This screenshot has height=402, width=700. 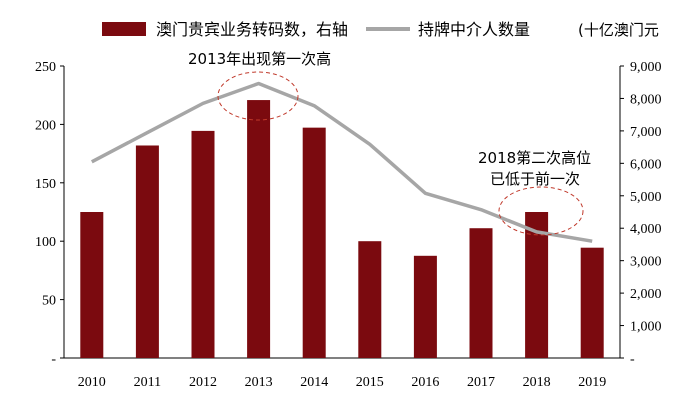 I want to click on right-tick-label: 7,000, so click(x=646, y=132).